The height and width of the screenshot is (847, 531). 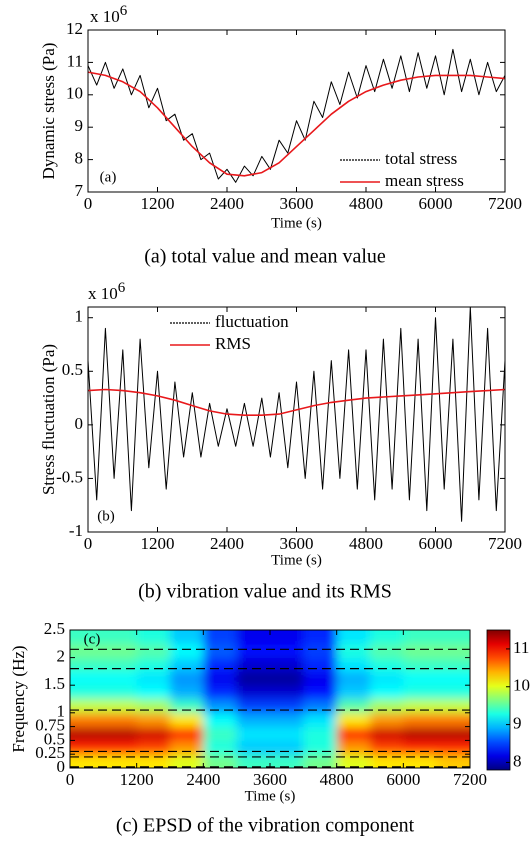 I want to click on x-tick-label: 6000, so click(x=403, y=779).